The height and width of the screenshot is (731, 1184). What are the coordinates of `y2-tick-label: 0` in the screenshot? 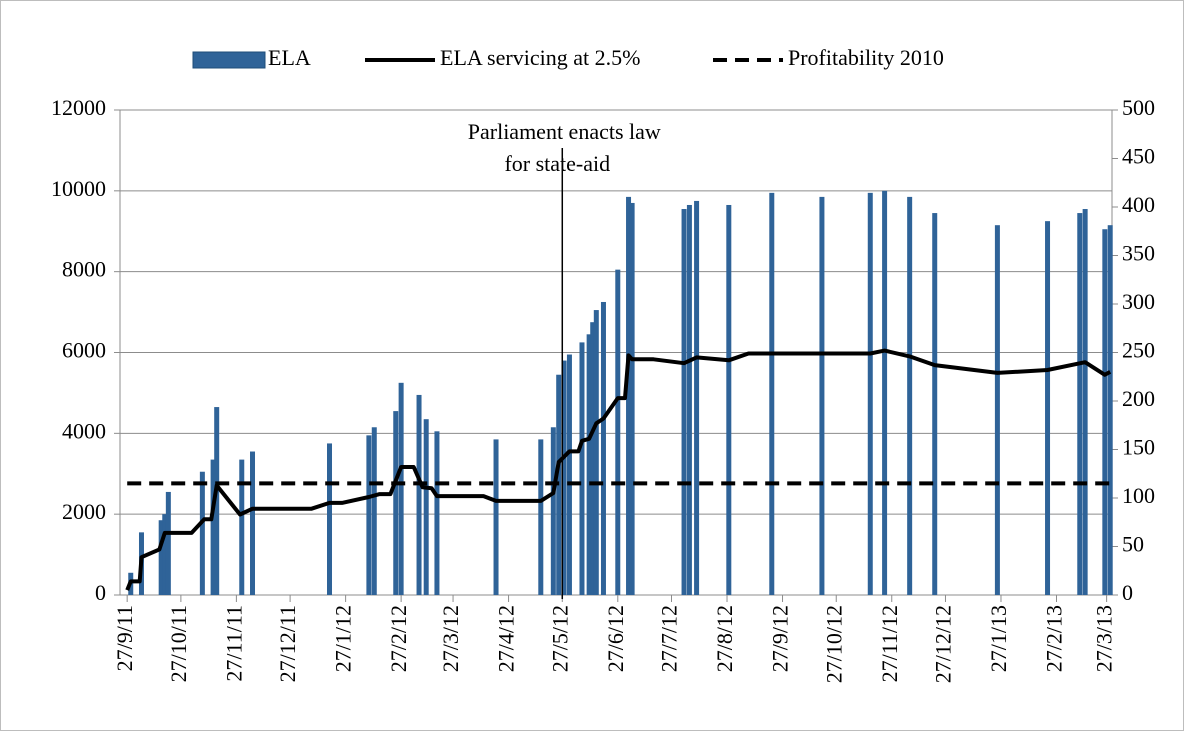 It's located at (1127, 592).